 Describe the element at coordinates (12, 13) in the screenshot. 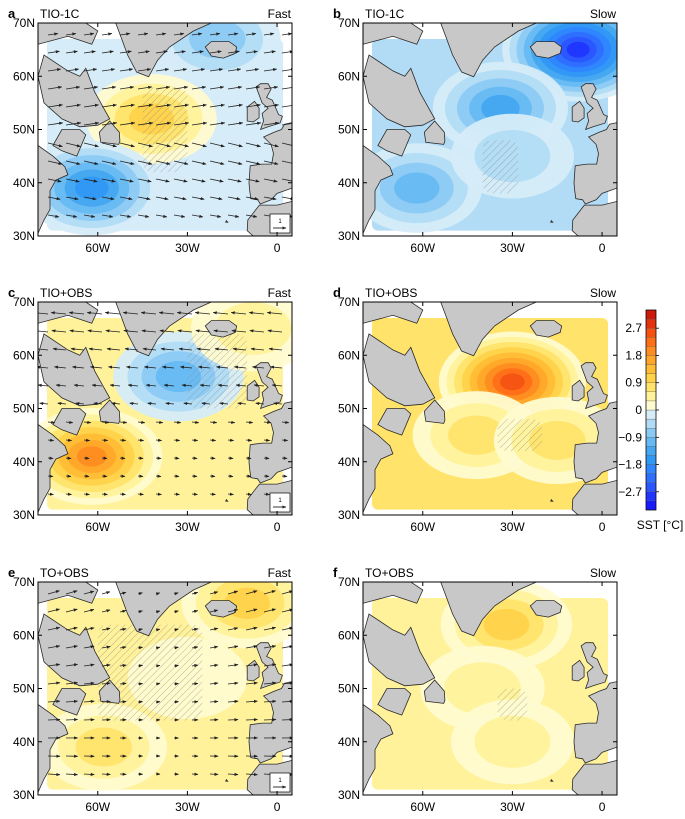

I see `panel-letter: a` at that location.